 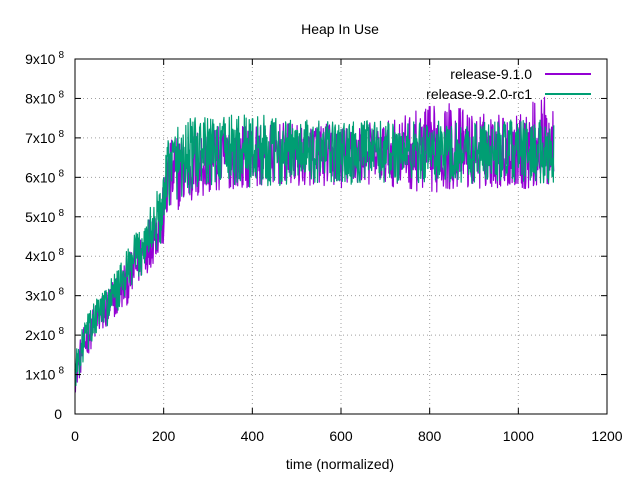 I want to click on y-tick-label: 4x10 8, so click(x=44, y=255).